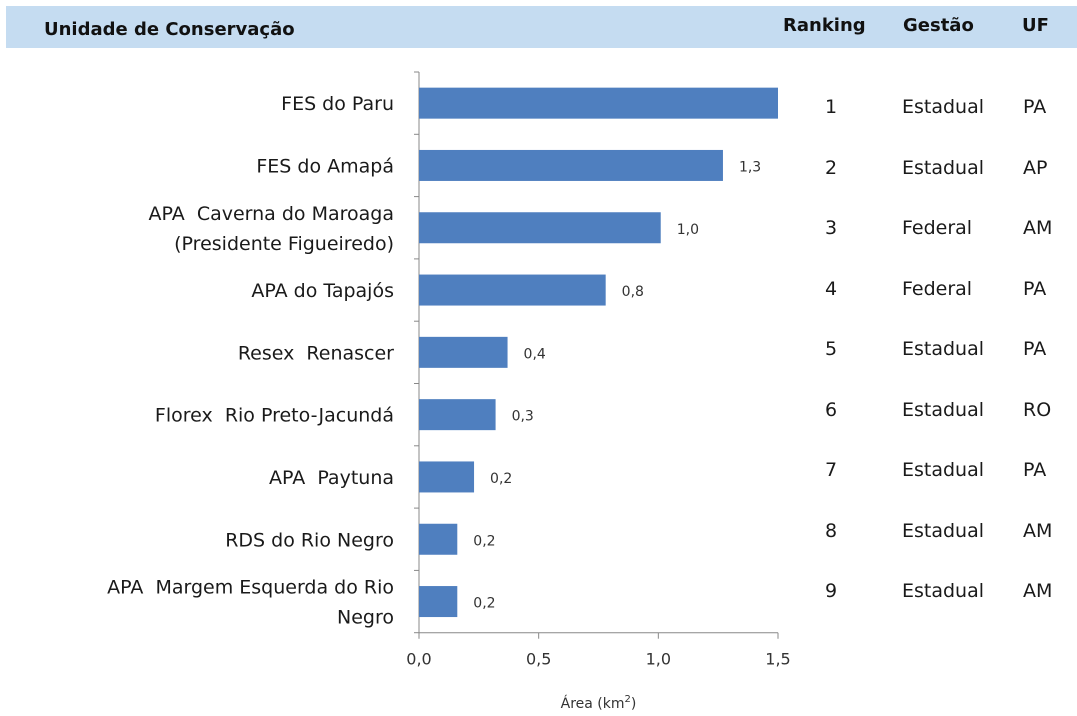 The image size is (1077, 716). I want to click on header-ranking-label: Ranking, so click(824, 25).